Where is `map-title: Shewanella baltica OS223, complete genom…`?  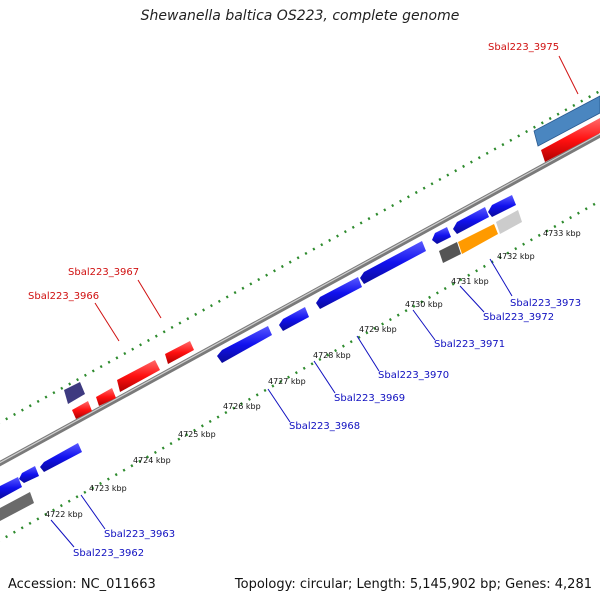
map-title: Shewanella baltica OS223, complete genom… is located at coordinates (300, 16).